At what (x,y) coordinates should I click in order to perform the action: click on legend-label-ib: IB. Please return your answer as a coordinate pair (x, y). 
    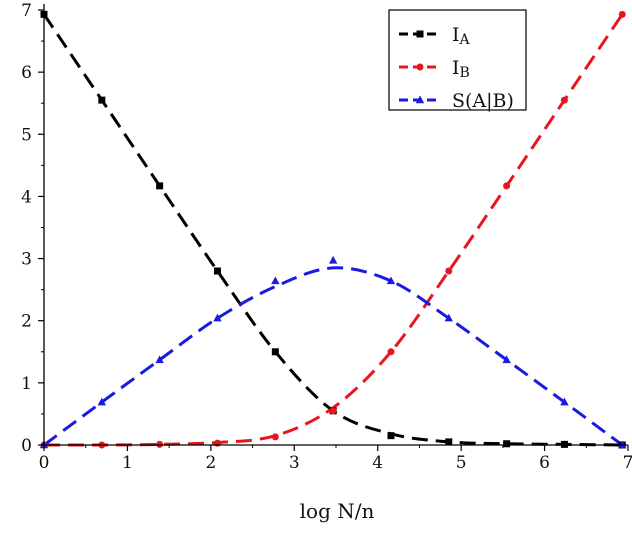
    Looking at the image, I should click on (461, 69).